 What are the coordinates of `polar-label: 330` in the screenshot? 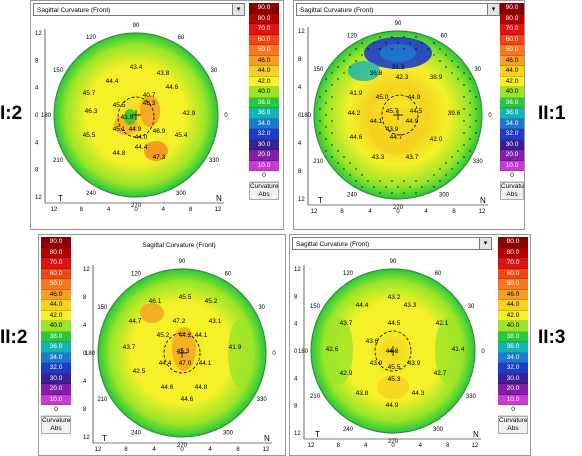 It's located at (214, 161).